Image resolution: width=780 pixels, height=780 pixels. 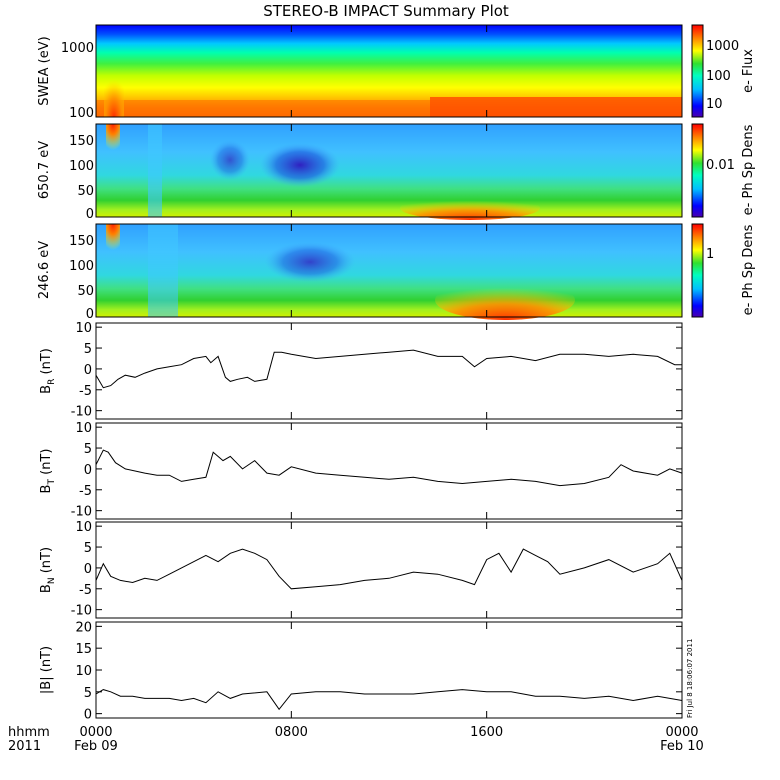 I want to click on pad246-ytick-label: 100, so click(x=81, y=266).